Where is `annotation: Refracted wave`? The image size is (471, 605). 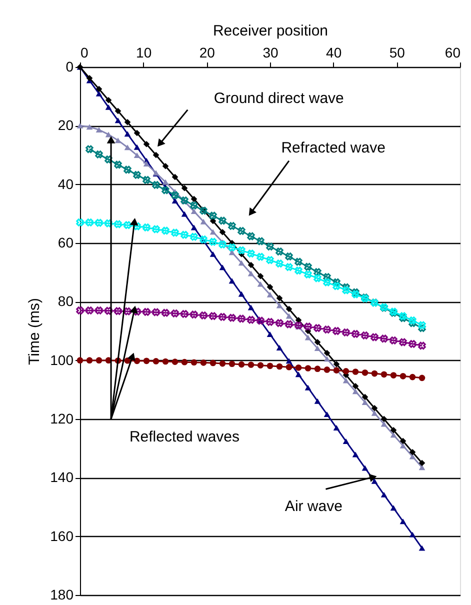
annotation: Refracted wave is located at coordinates (333, 148).